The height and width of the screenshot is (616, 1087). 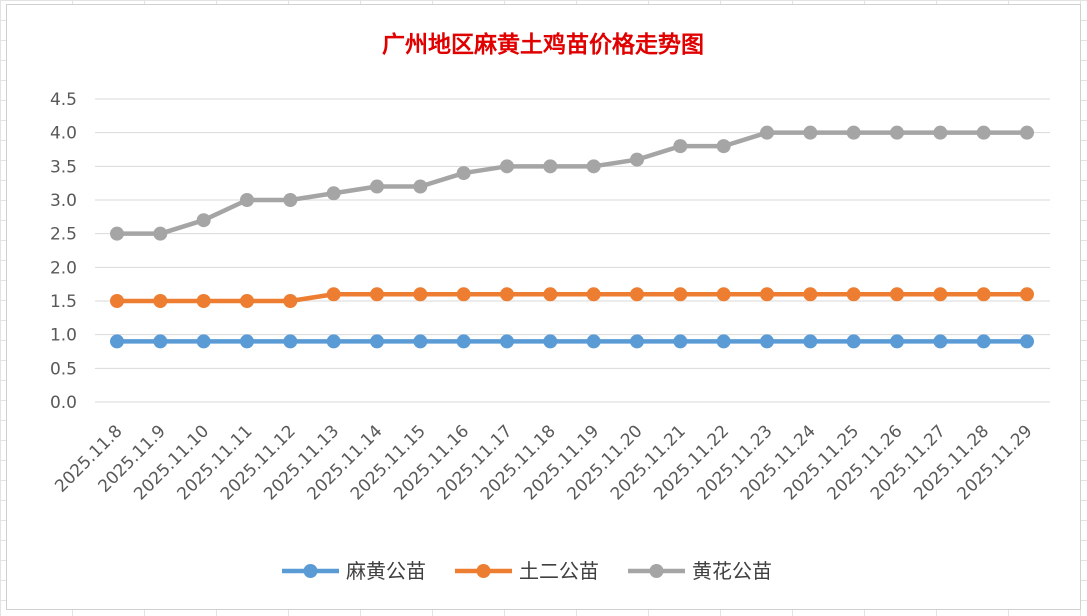 I want to click on y-tick-label: 2.5, so click(x=63, y=235).